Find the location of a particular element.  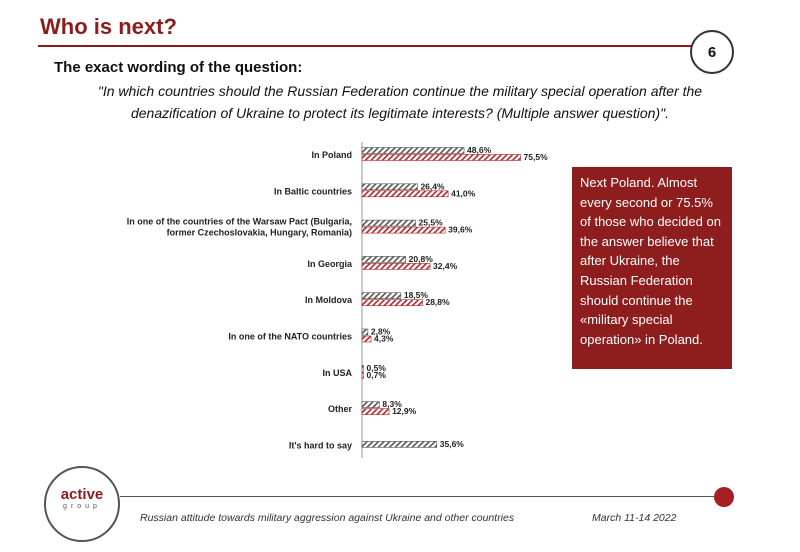

category-label: In Baltic countries is located at coordinates (313, 191).